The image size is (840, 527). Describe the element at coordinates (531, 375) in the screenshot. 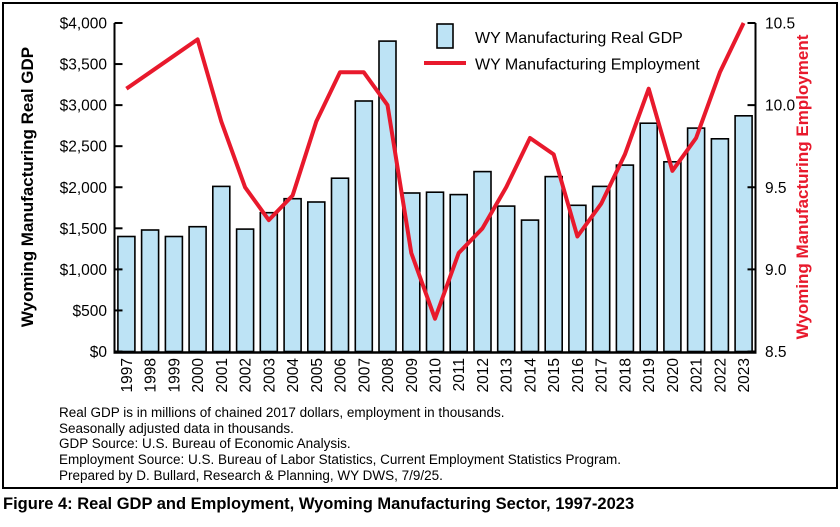

I see `x-axis-label-2014: 2014` at that location.